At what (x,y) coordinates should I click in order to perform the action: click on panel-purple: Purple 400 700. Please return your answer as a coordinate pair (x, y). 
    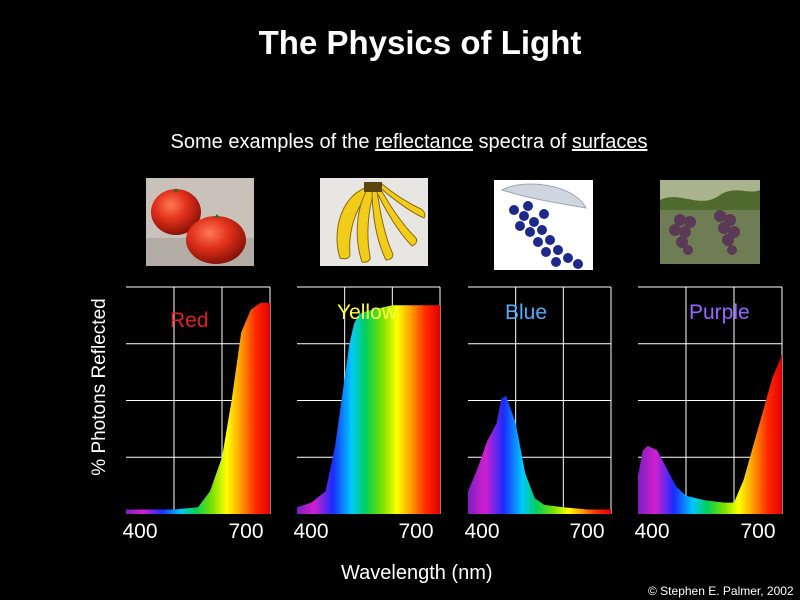
    Looking at the image, I should click on (708, 414).